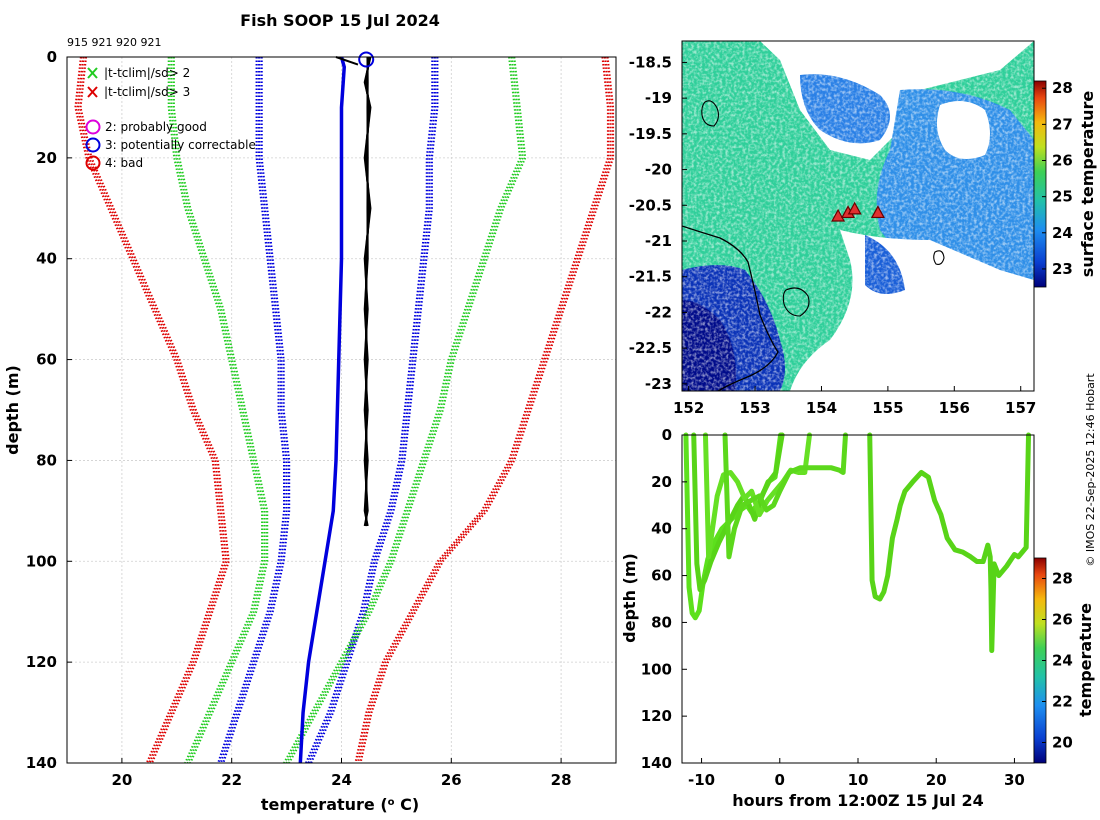 Image resolution: width=1100 pixels, height=820 pixels. I want to click on temp-colorbar-tick-label: 28, so click(1062, 579).